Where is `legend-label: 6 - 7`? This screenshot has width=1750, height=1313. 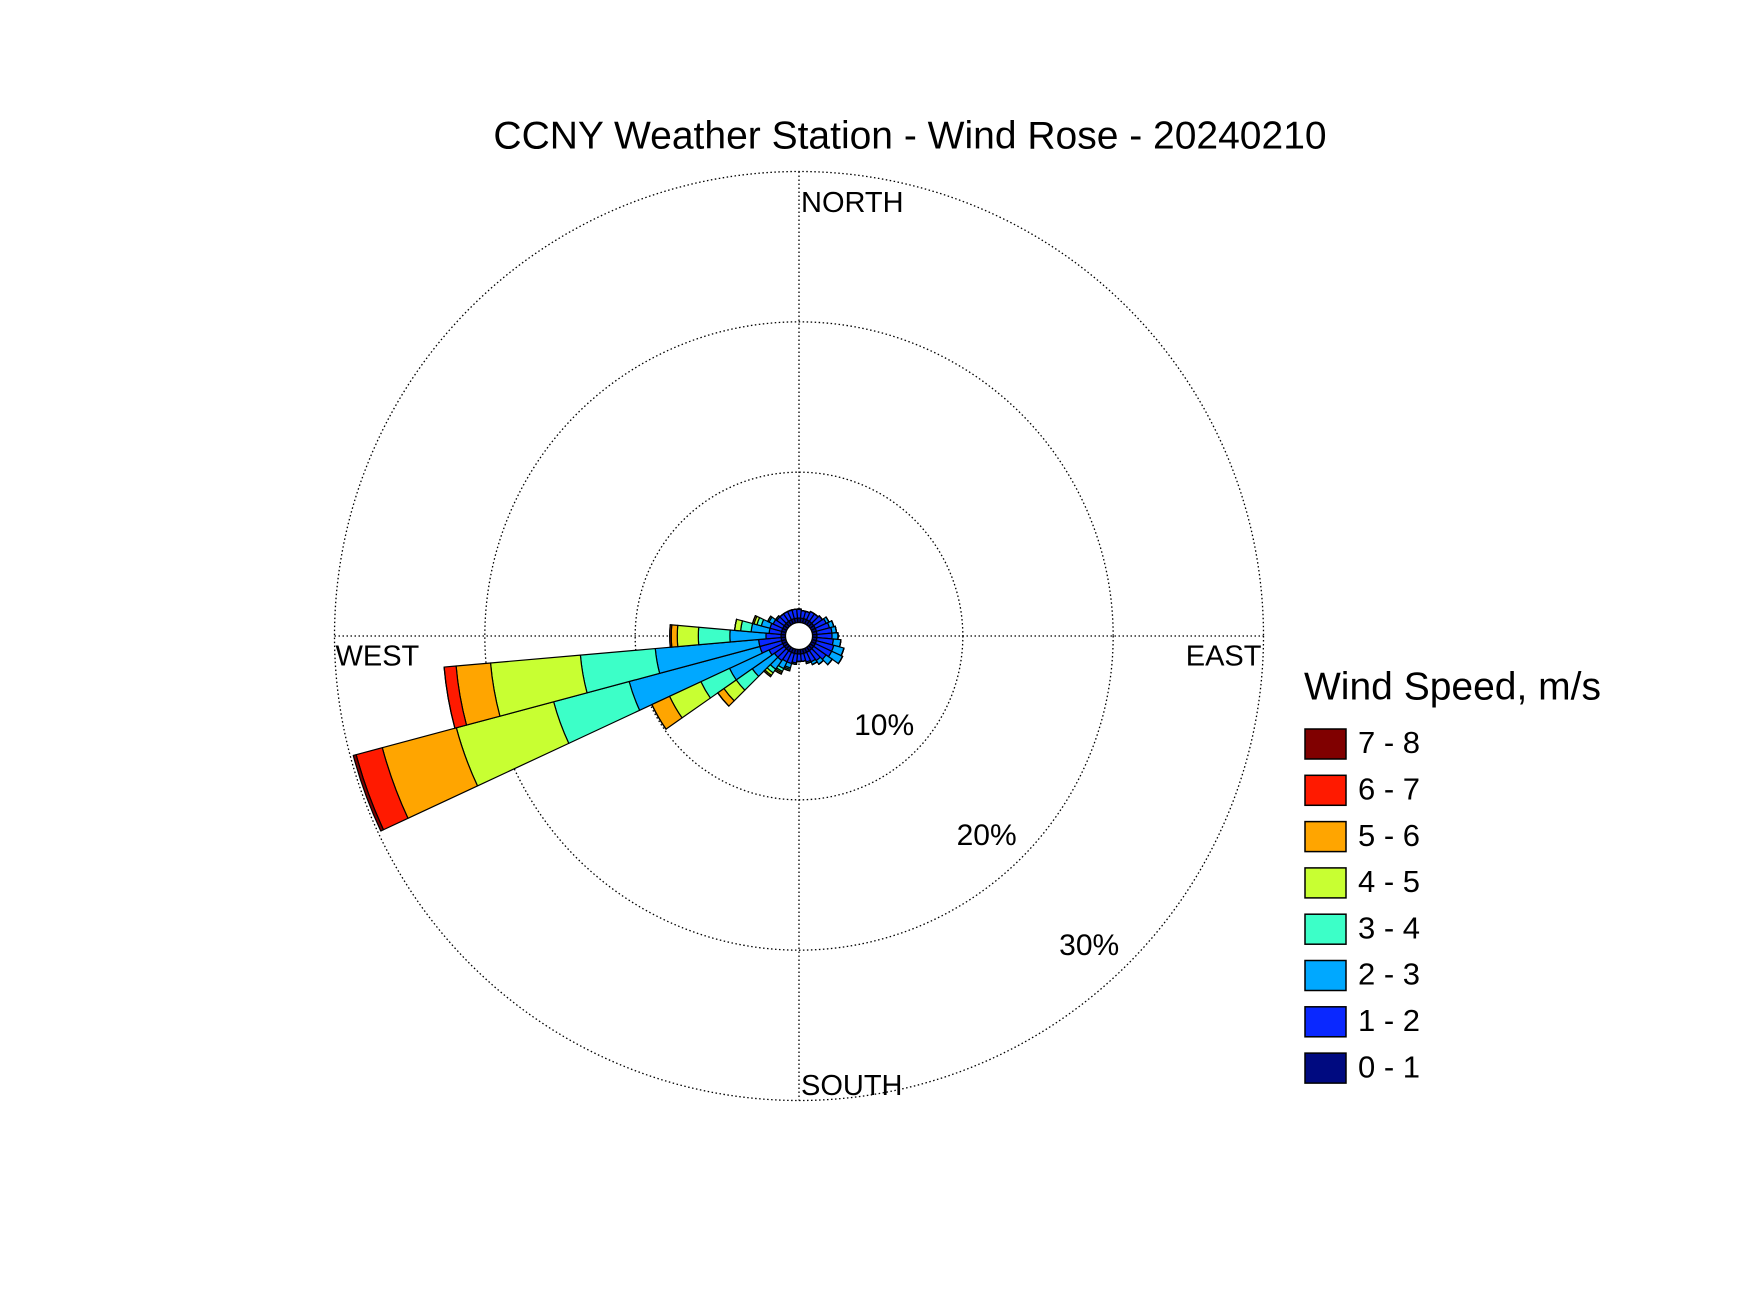
legend-label: 6 - 7 is located at coordinates (1389, 788).